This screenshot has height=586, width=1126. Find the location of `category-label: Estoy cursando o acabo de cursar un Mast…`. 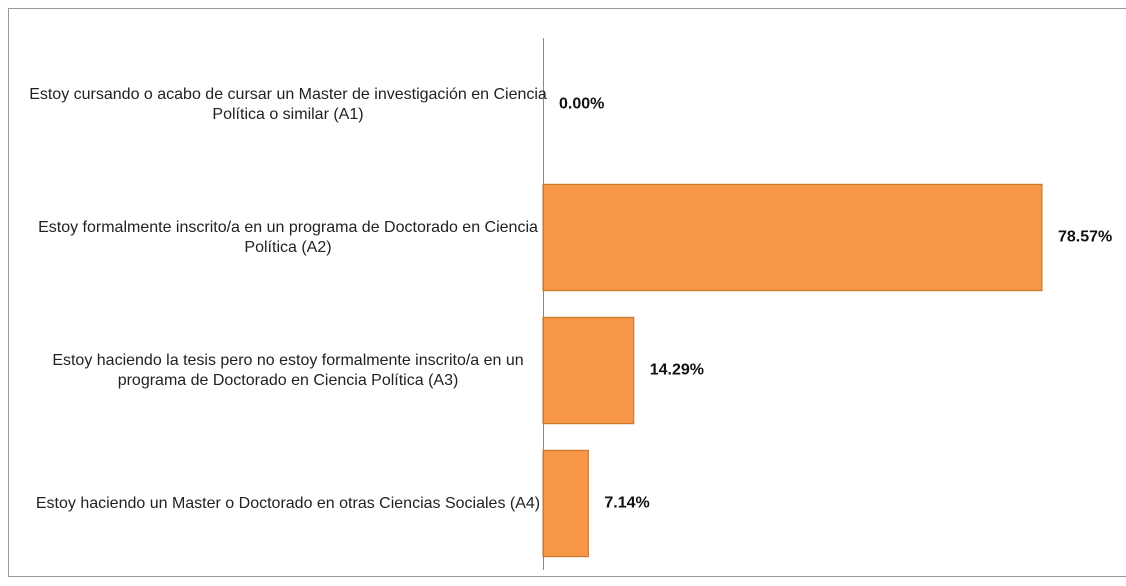

category-label: Estoy cursando o acabo de cursar un Mast… is located at coordinates (288, 104).